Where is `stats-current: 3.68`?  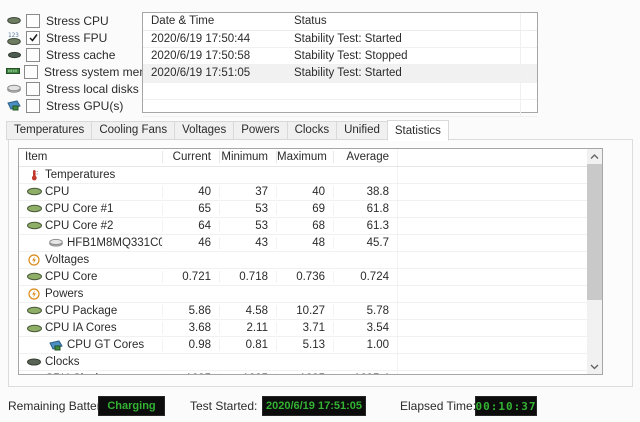 stats-current: 3.68 is located at coordinates (190, 328).